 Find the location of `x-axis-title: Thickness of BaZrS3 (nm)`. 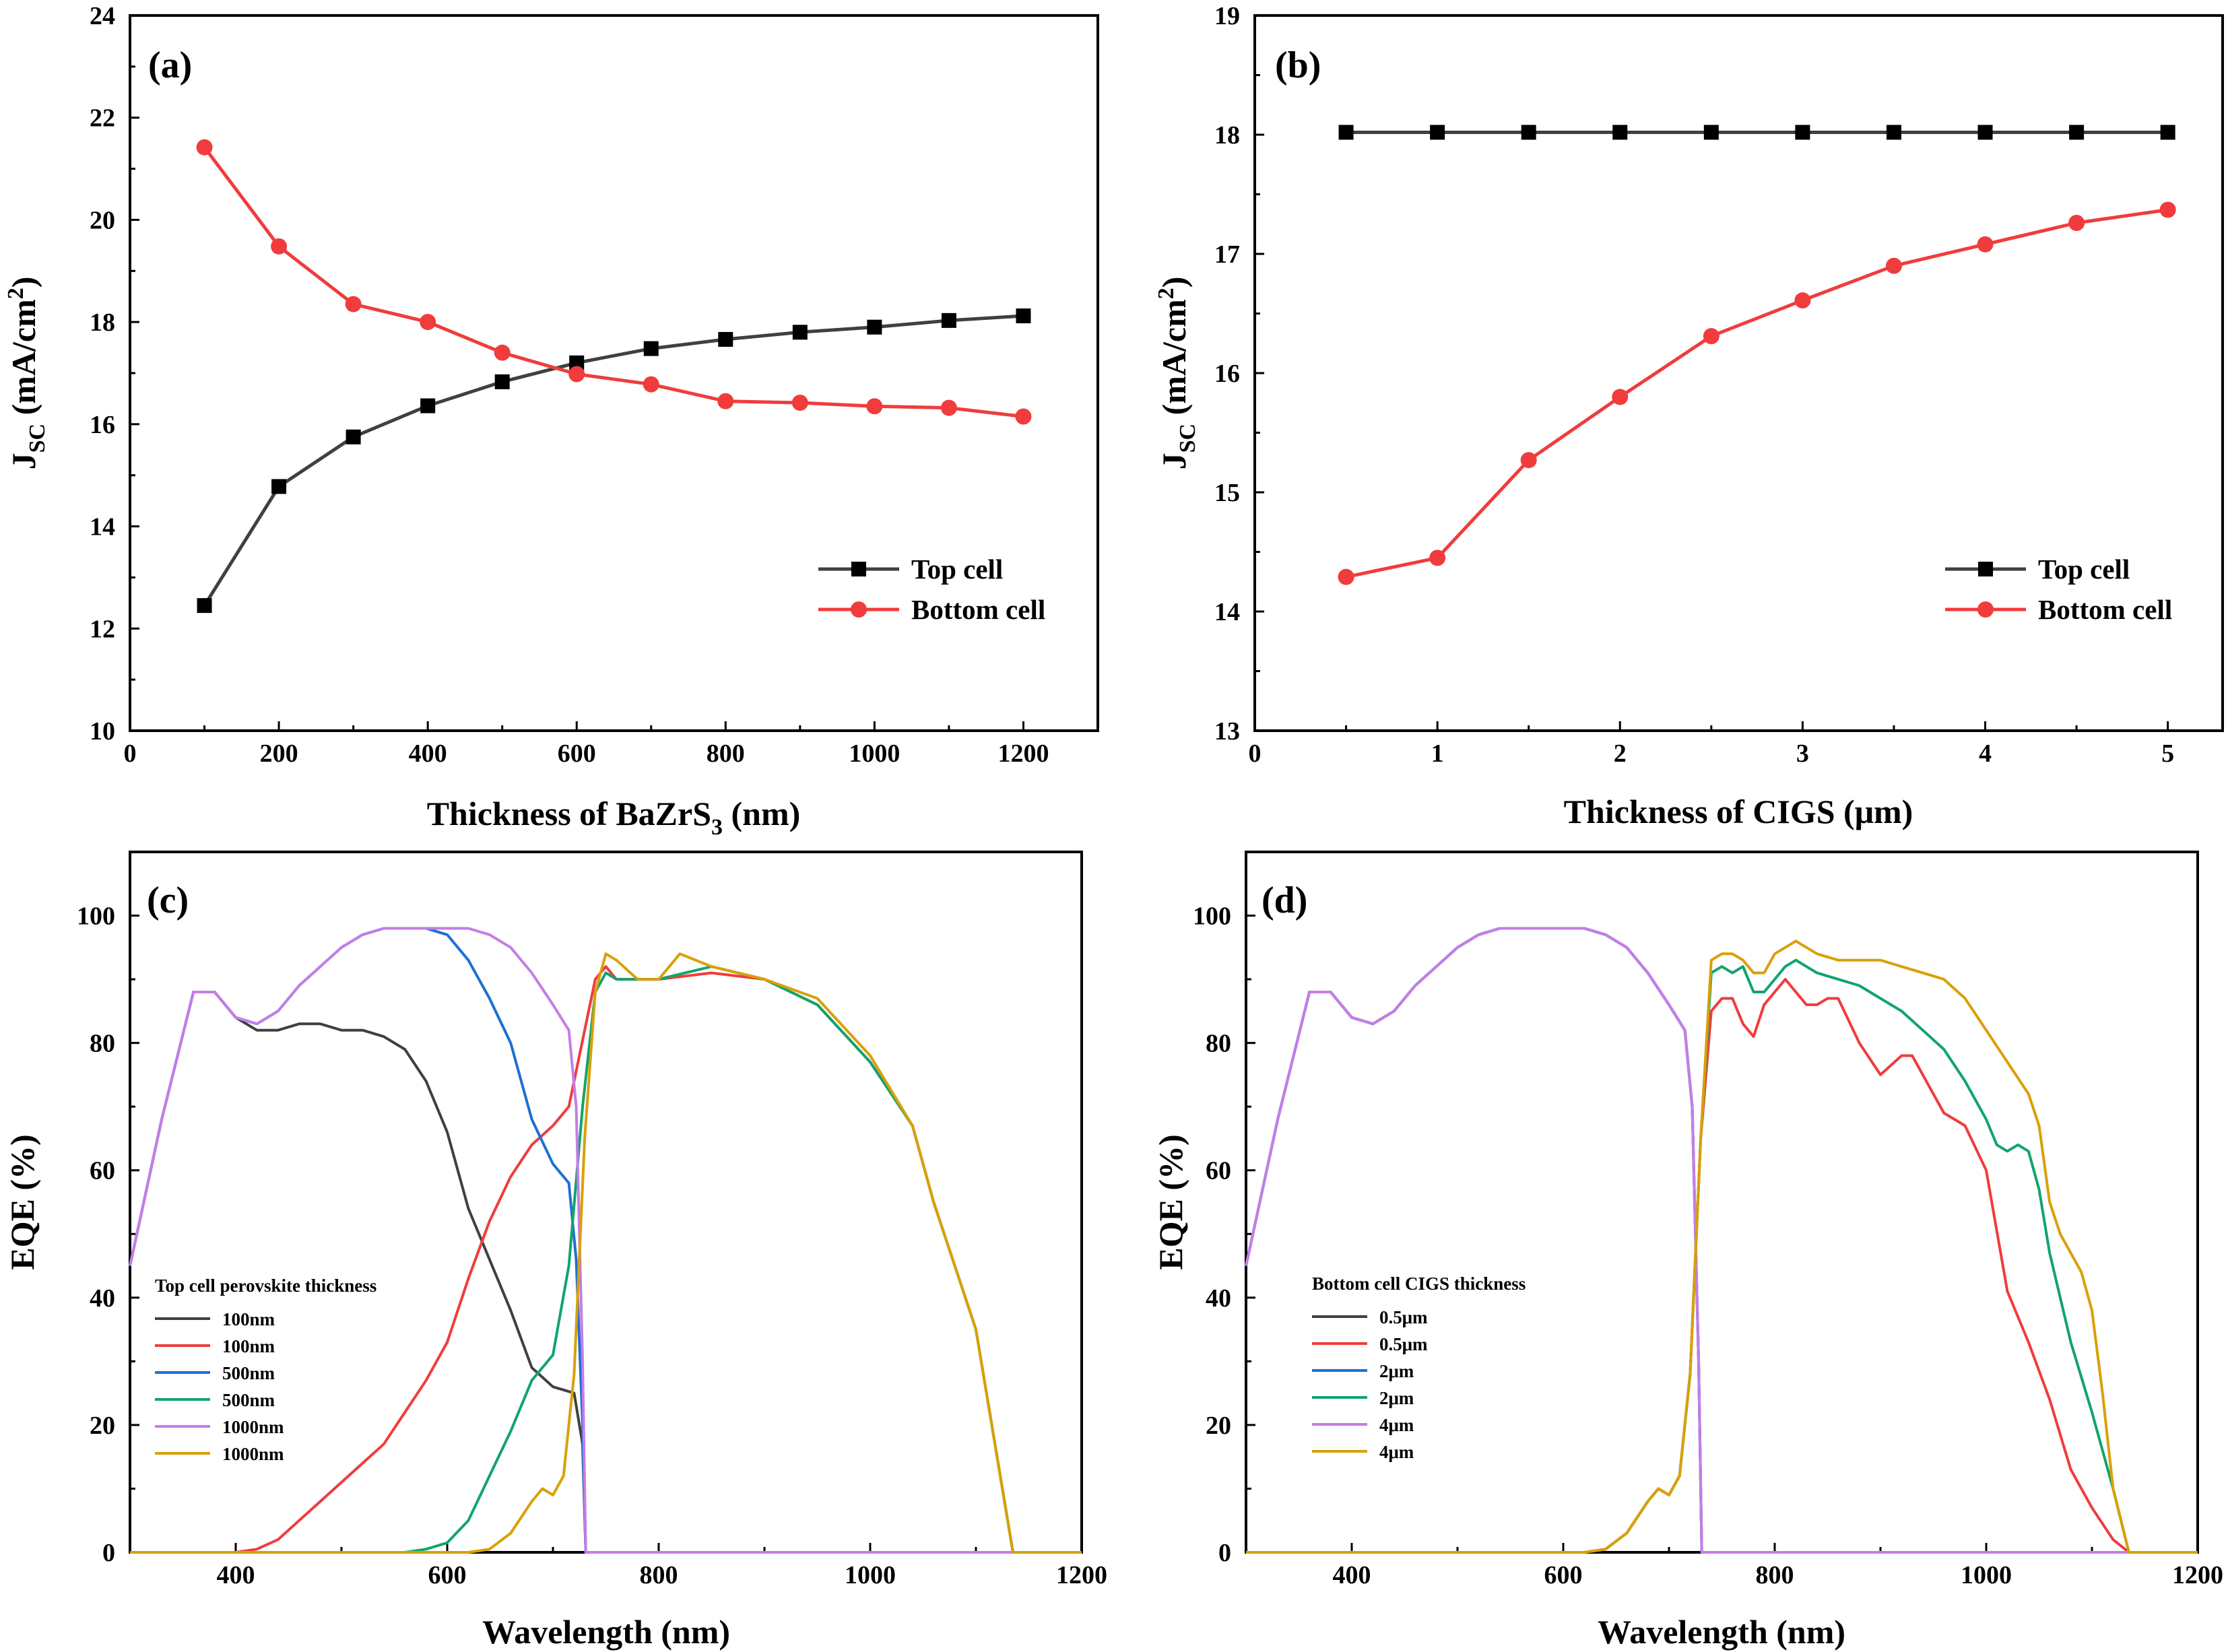

x-axis-title: Thickness of BaZrS3 (nm) is located at coordinates (614, 817).